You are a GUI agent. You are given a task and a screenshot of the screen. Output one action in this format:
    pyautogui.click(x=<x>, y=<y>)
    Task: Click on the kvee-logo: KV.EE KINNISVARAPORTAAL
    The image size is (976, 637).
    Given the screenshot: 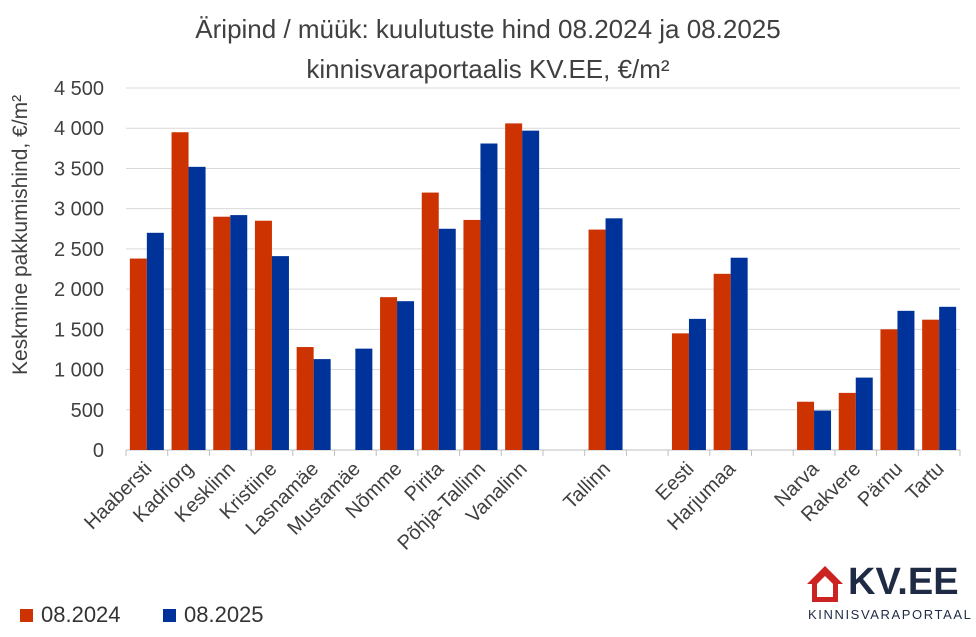 What is the action you would take?
    pyautogui.click(x=889, y=597)
    